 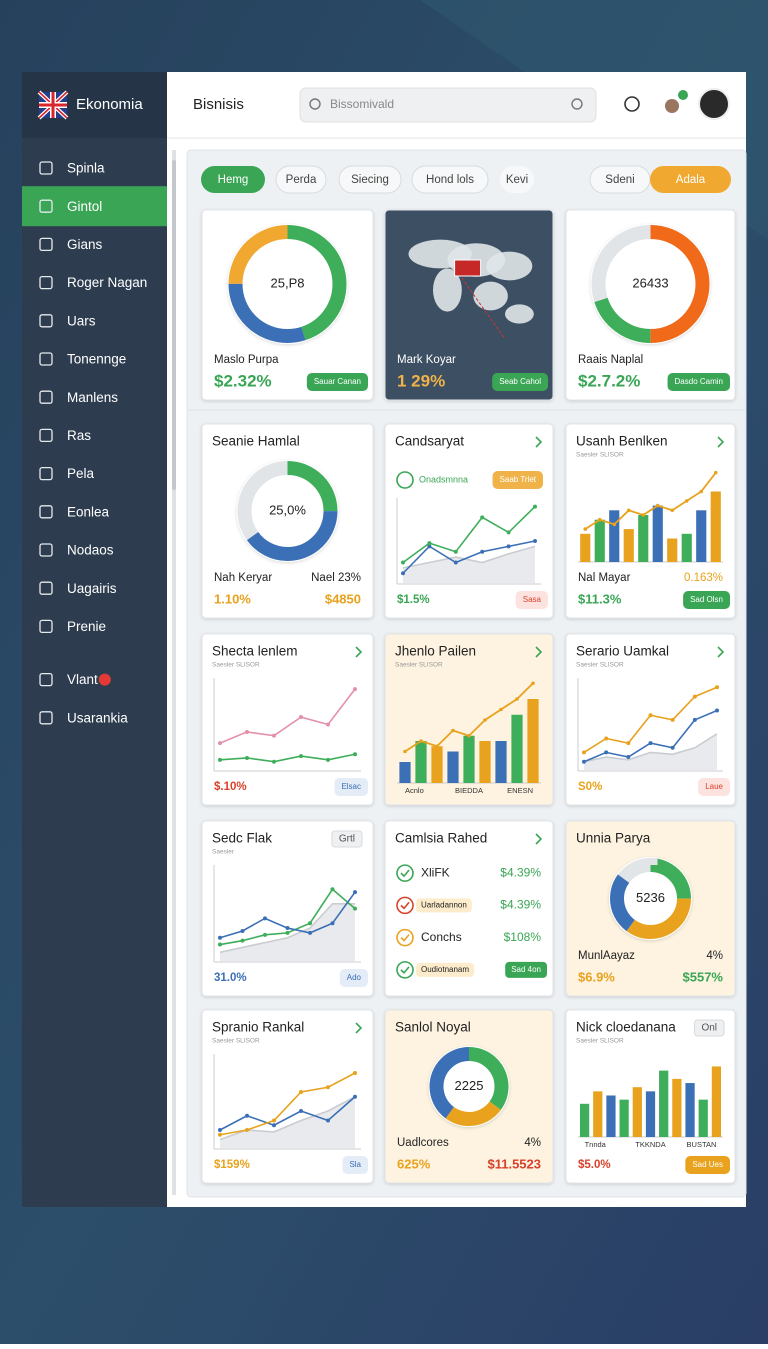 What do you see at coordinates (632, 104) in the screenshot?
I see `notification-button` at bounding box center [632, 104].